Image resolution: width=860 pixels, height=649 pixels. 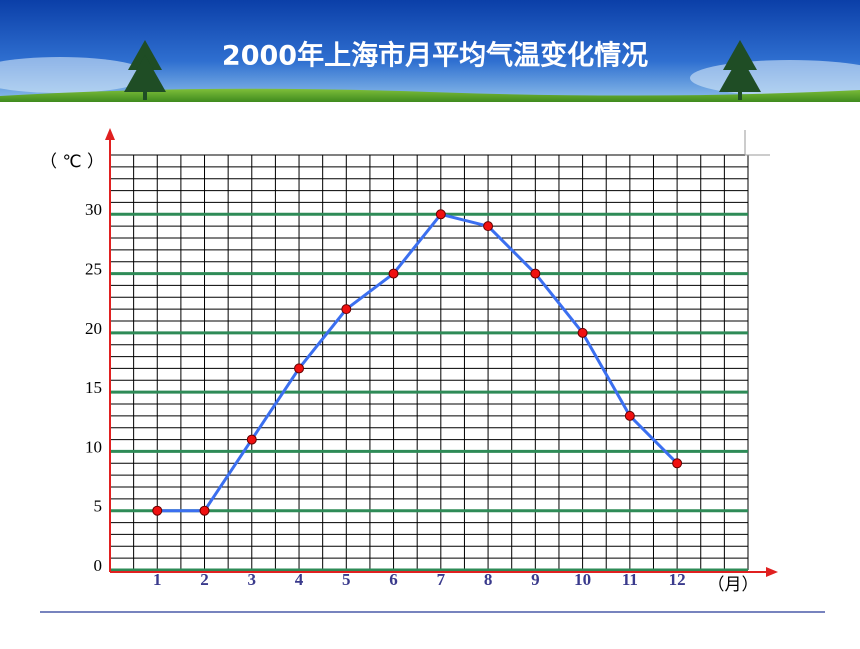 I want to click on x-tick-label: 7, so click(x=441, y=579).